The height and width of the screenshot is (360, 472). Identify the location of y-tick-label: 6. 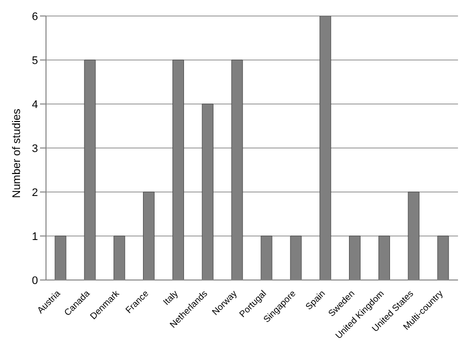
(35, 16).